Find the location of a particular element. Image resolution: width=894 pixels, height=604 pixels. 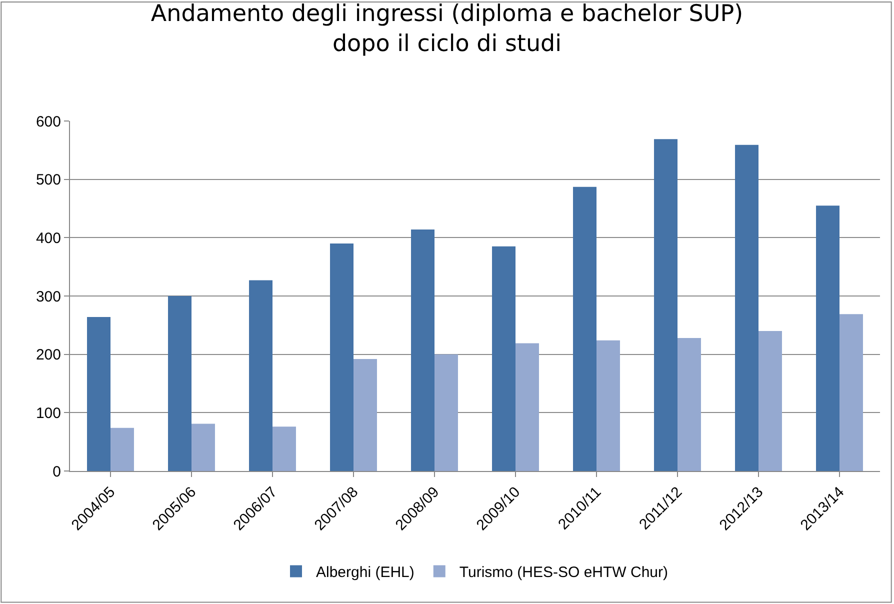

legend-label: Turismo (HES-SO eHTW Chur) is located at coordinates (563, 573).